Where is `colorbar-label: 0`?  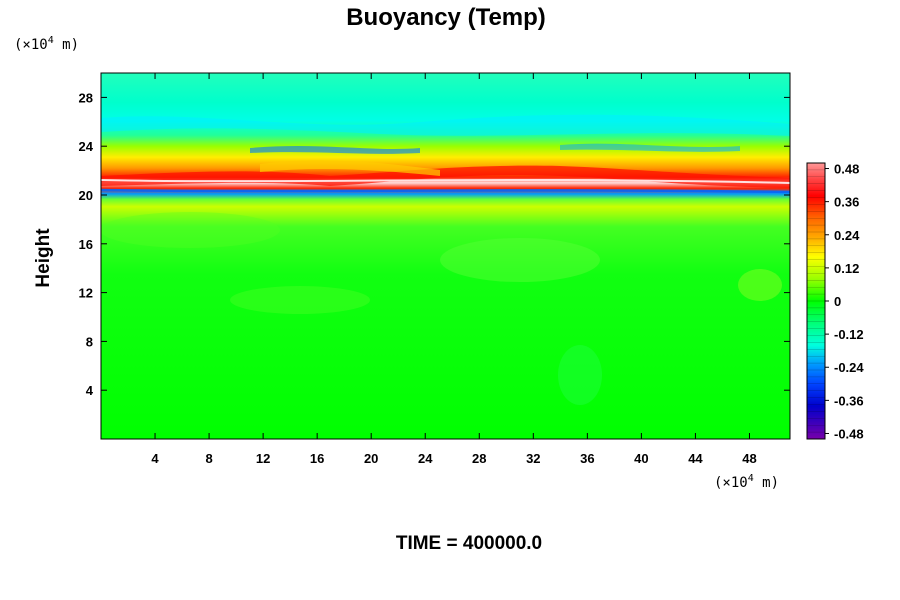 colorbar-label: 0 is located at coordinates (837, 301).